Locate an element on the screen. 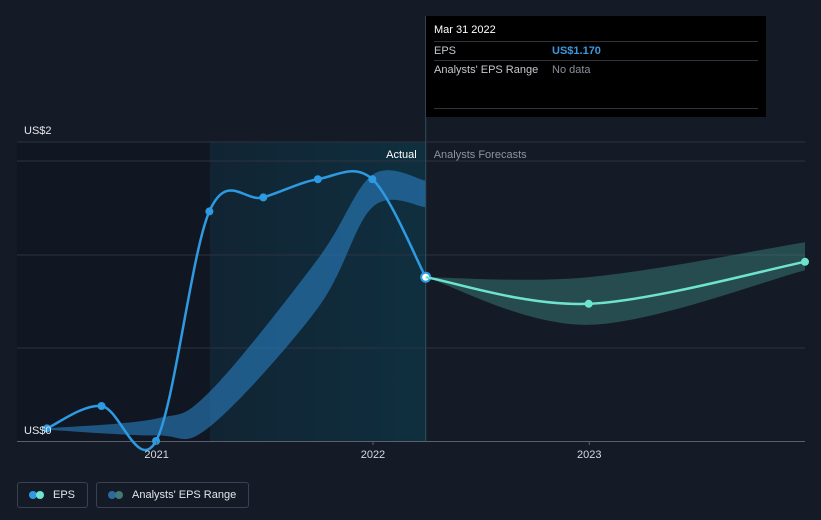 This screenshot has width=821, height=520. tooltip-row-eps: EPS US$1.170 is located at coordinates (596, 50).